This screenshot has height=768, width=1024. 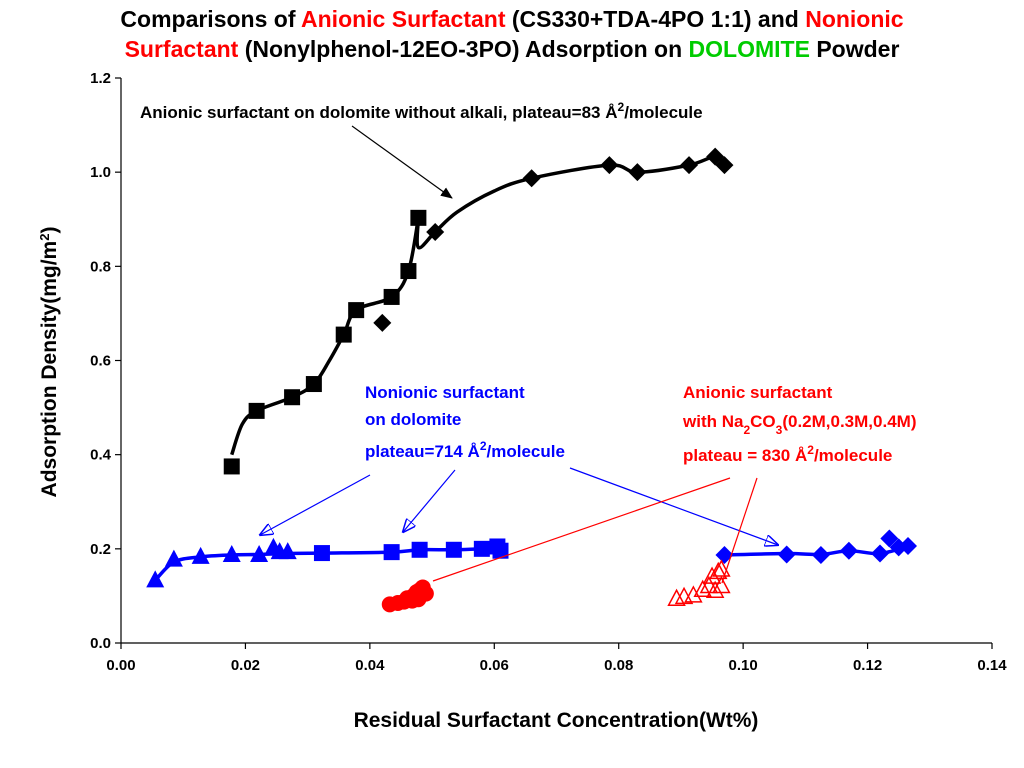 What do you see at coordinates (758, 392) in the screenshot?
I see `annotation-alkali-line1: Anionic surfactant` at bounding box center [758, 392].